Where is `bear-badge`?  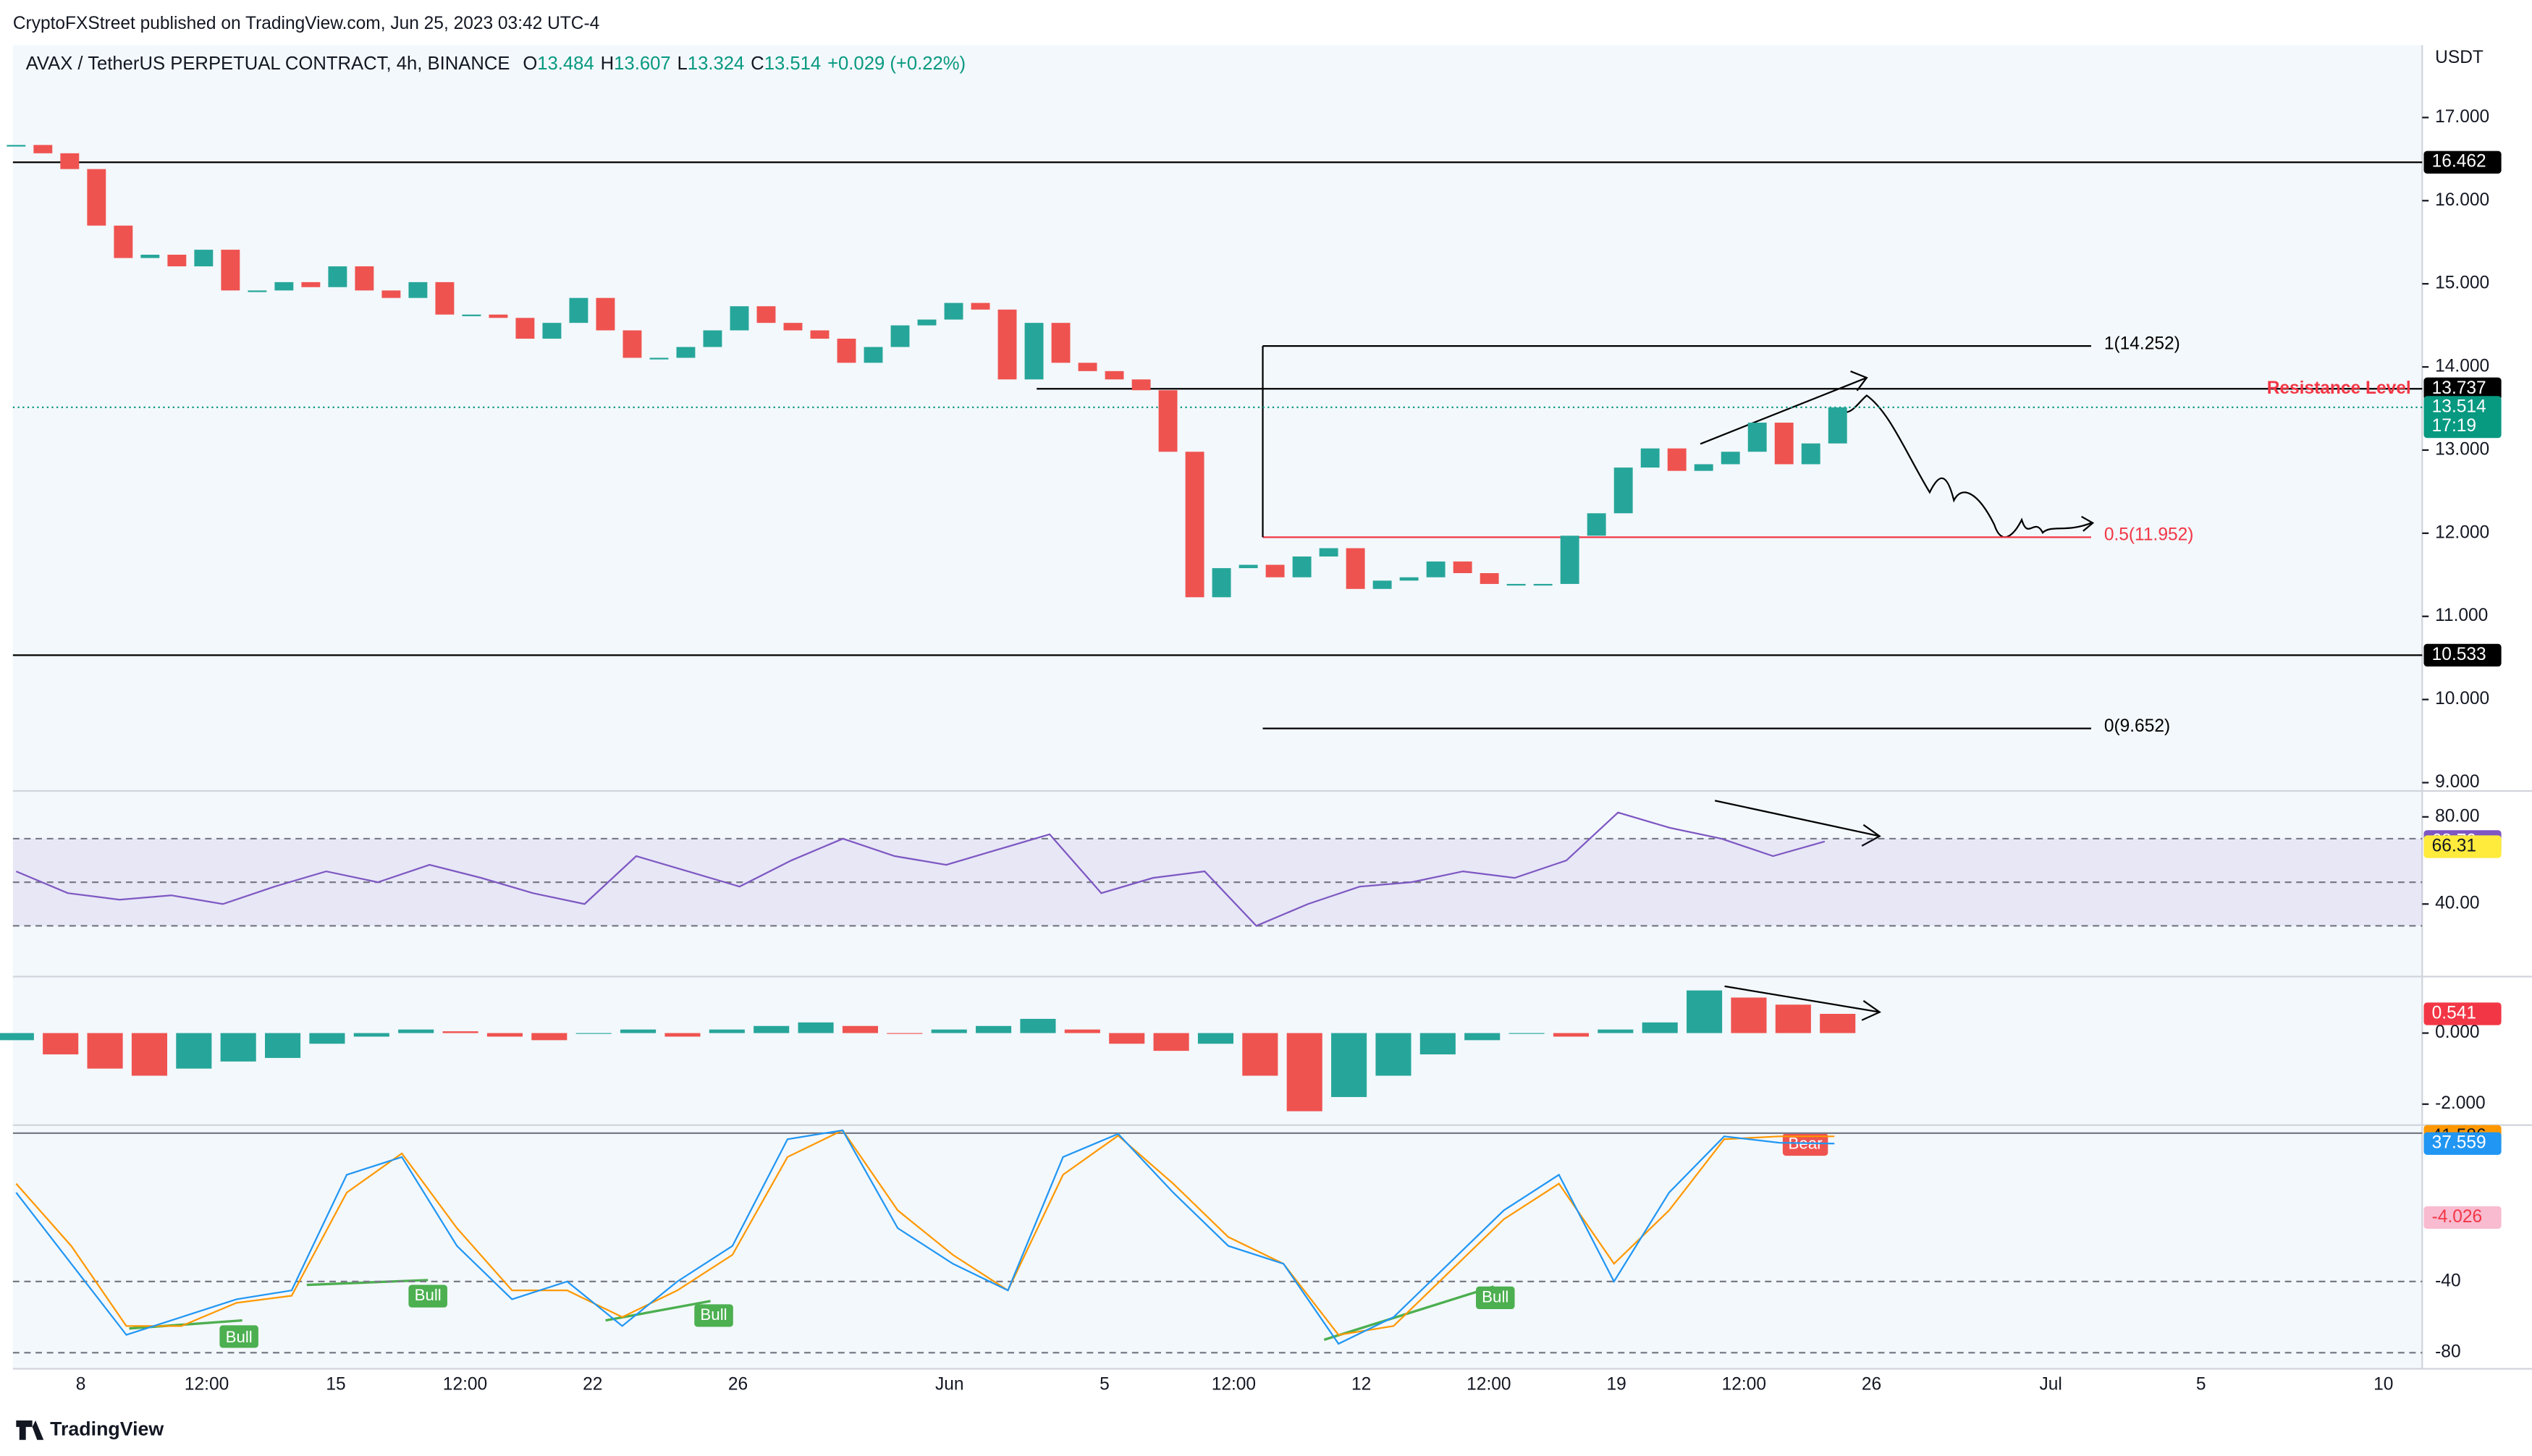 bear-badge is located at coordinates (1805, 1144).